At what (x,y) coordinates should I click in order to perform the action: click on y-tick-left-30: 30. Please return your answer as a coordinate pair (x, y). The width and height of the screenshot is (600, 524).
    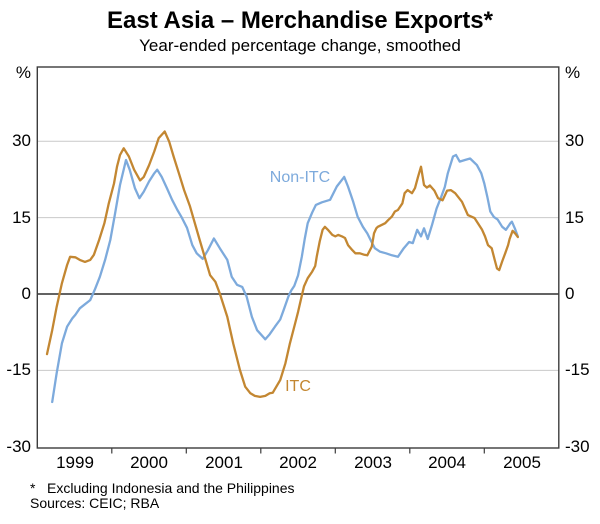
    Looking at the image, I should click on (21, 140).